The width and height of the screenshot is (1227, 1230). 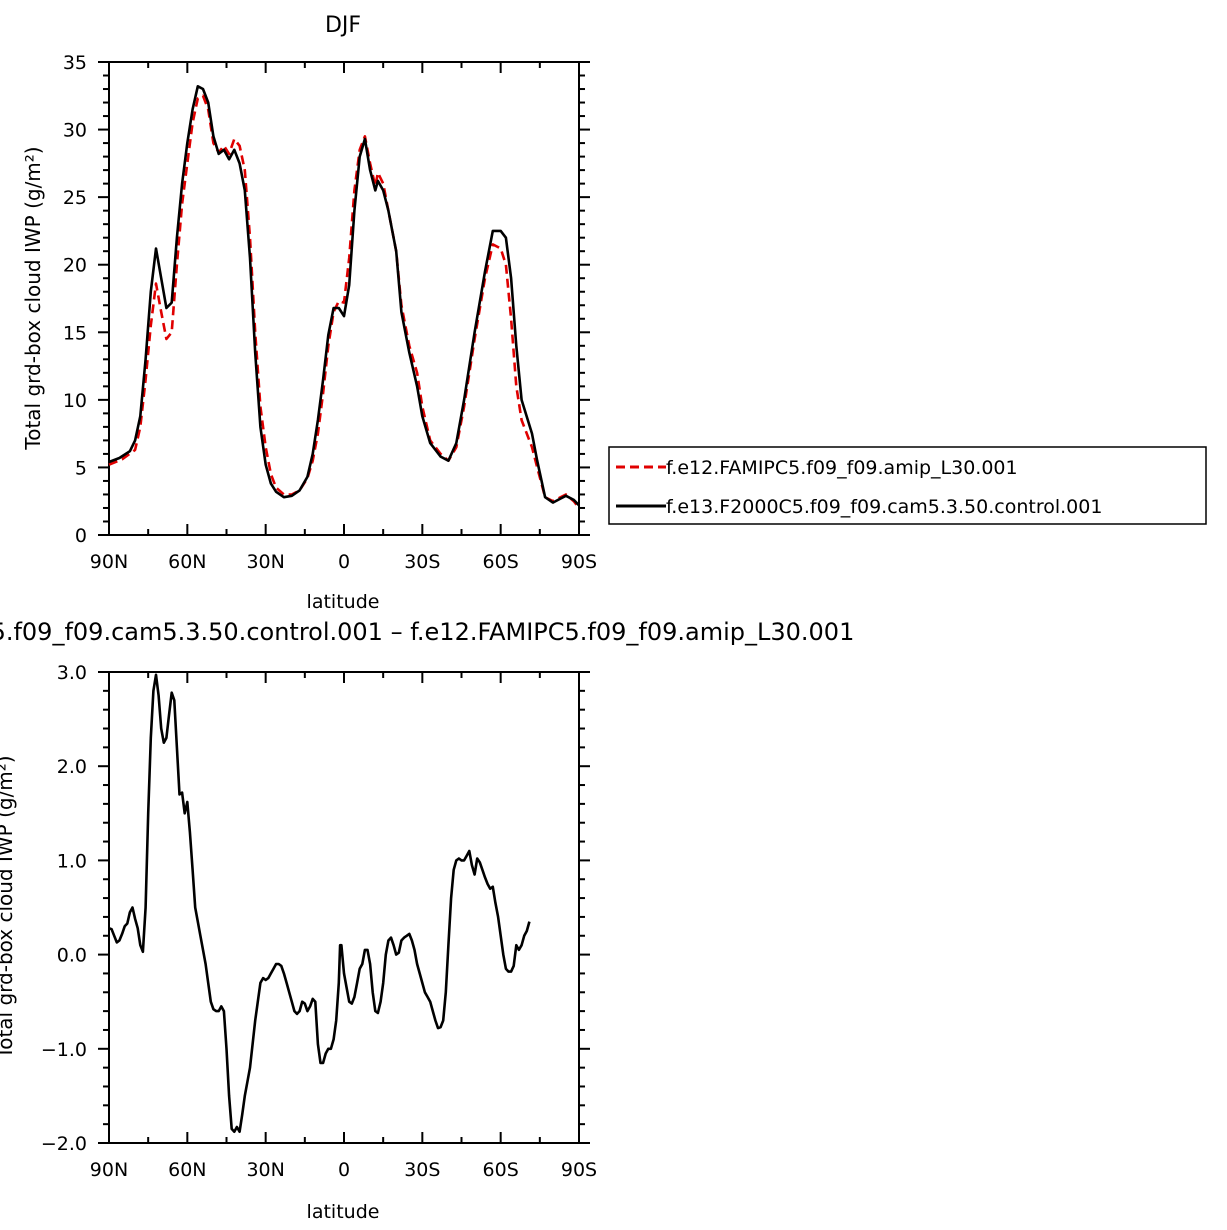 I want to click on top-y-tick-label: 30, so click(x=75, y=131).